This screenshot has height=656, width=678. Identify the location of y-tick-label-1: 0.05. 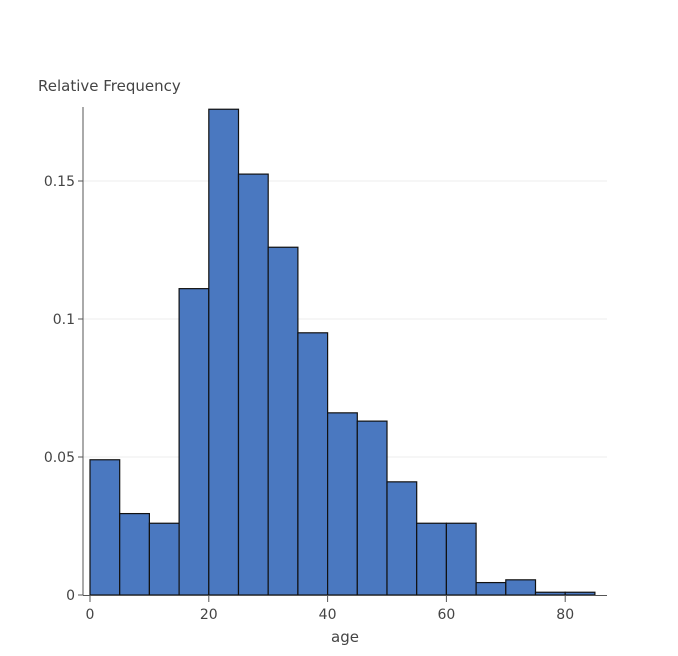
(59, 458).